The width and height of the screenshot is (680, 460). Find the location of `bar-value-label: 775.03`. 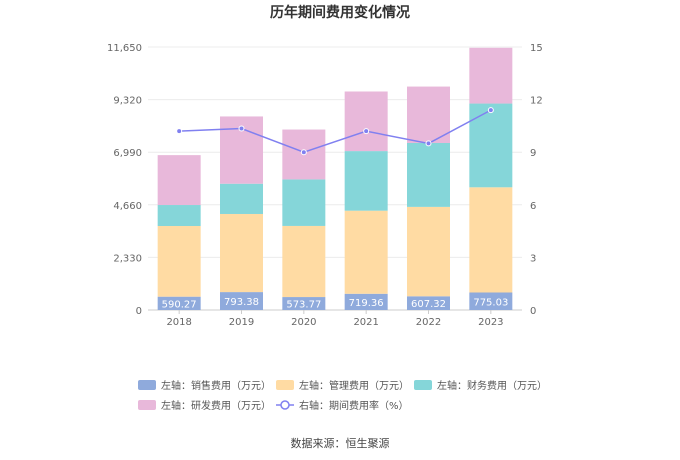

bar-value-label: 775.03 is located at coordinates (490, 302).